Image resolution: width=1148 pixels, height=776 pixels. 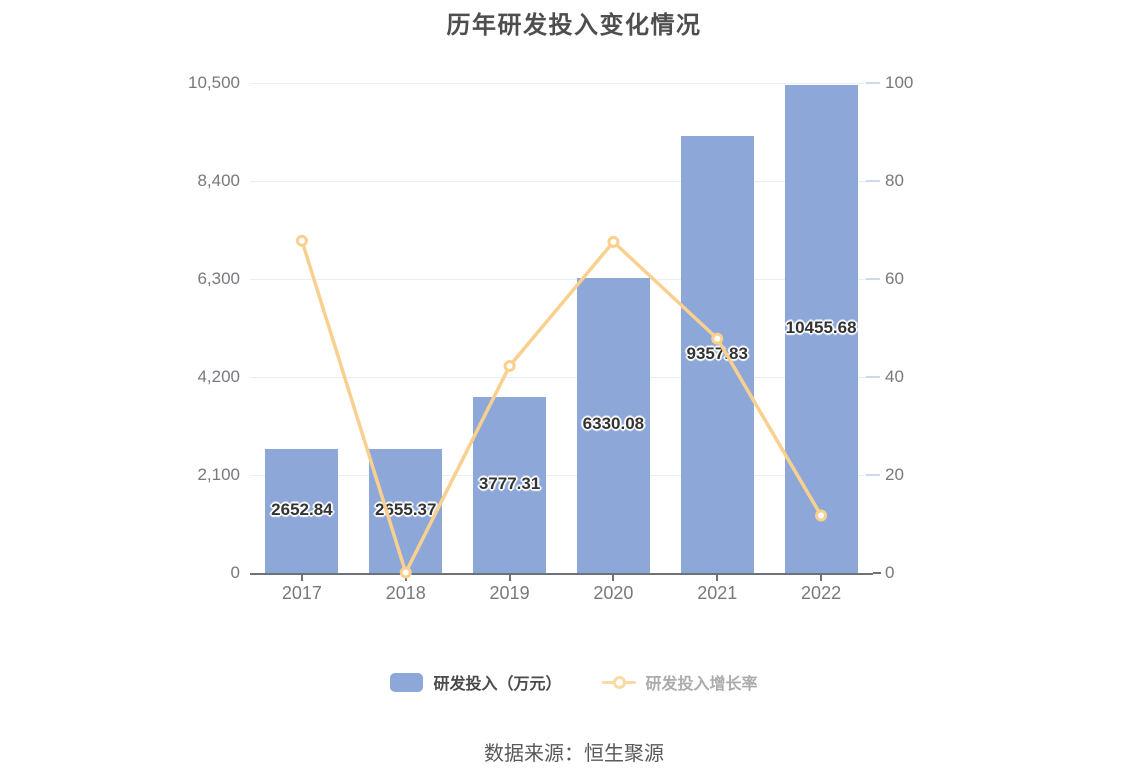 I want to click on bar-value-label-2018: 2655.37, so click(x=406, y=510).